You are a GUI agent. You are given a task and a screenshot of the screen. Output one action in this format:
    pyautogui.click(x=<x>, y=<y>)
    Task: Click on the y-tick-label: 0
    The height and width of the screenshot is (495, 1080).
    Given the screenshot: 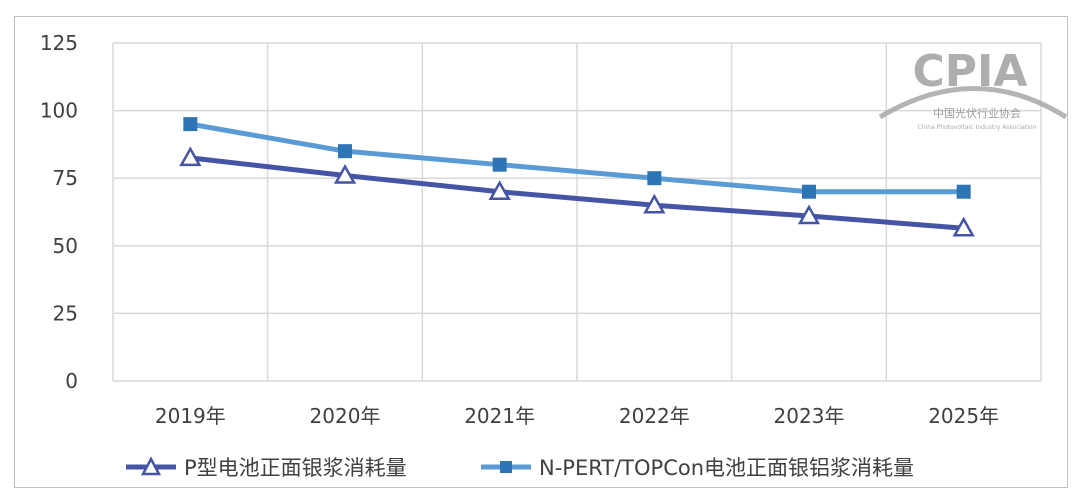 What is the action you would take?
    pyautogui.click(x=71, y=381)
    